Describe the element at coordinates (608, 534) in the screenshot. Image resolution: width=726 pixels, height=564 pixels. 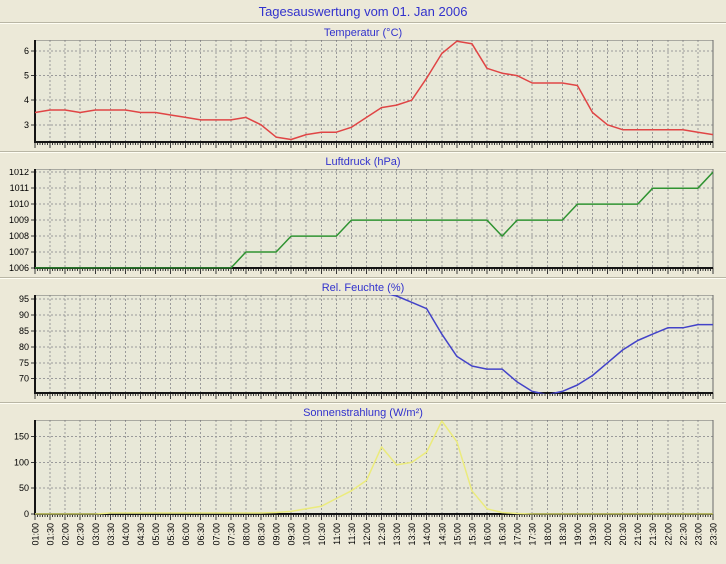
I see `svg-text: 20:00` at that location.